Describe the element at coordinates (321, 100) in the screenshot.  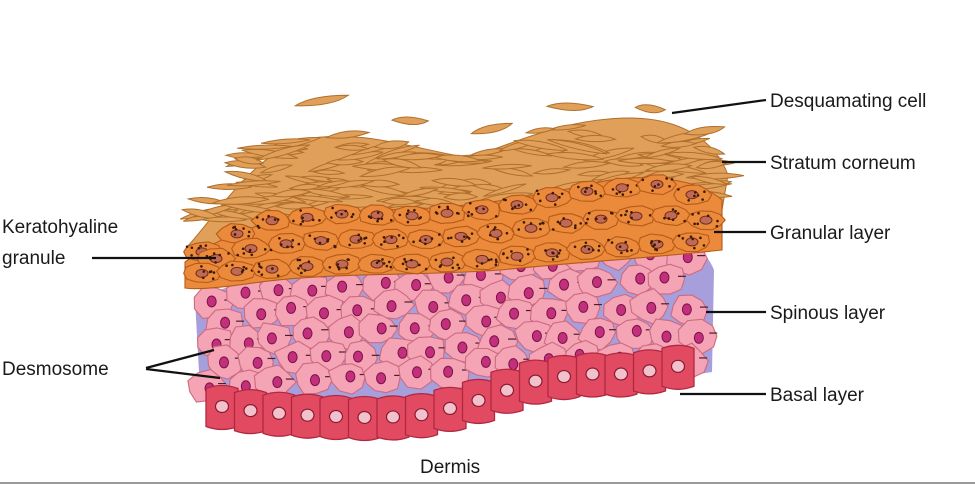
I see `desquamating-cell` at that location.